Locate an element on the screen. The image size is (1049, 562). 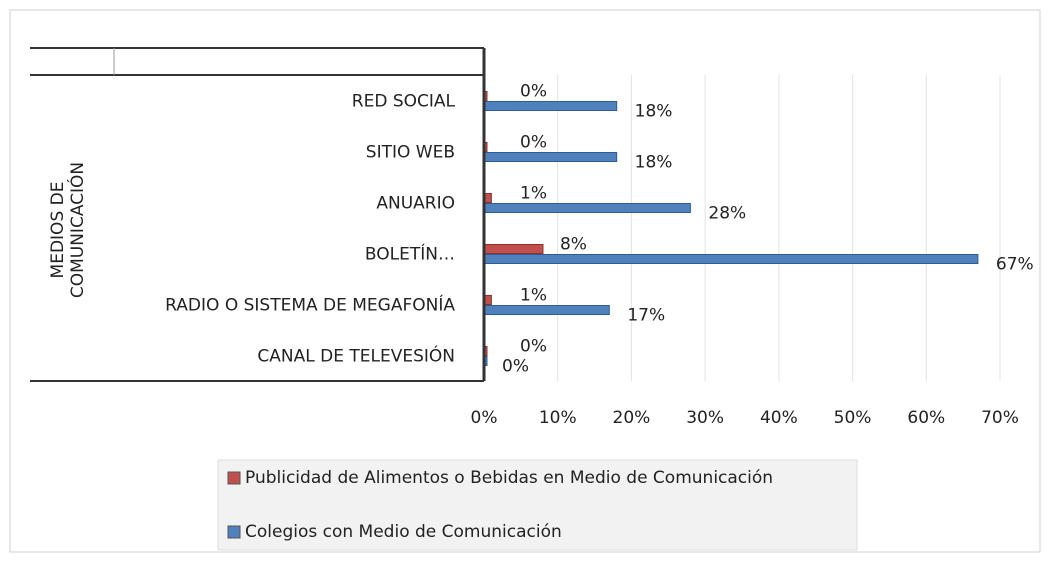
value-label: 17% is located at coordinates (646, 316).